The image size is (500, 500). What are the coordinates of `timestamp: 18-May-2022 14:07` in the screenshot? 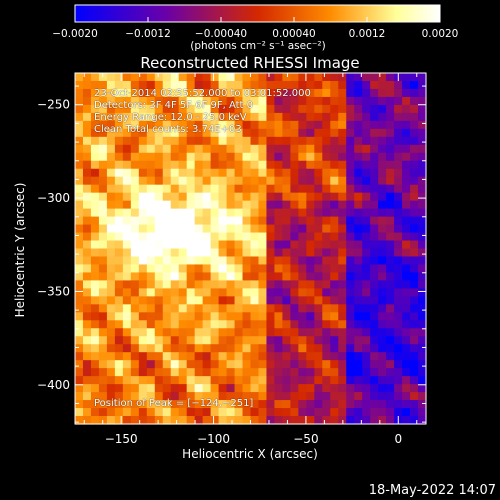 It's located at (432, 490).